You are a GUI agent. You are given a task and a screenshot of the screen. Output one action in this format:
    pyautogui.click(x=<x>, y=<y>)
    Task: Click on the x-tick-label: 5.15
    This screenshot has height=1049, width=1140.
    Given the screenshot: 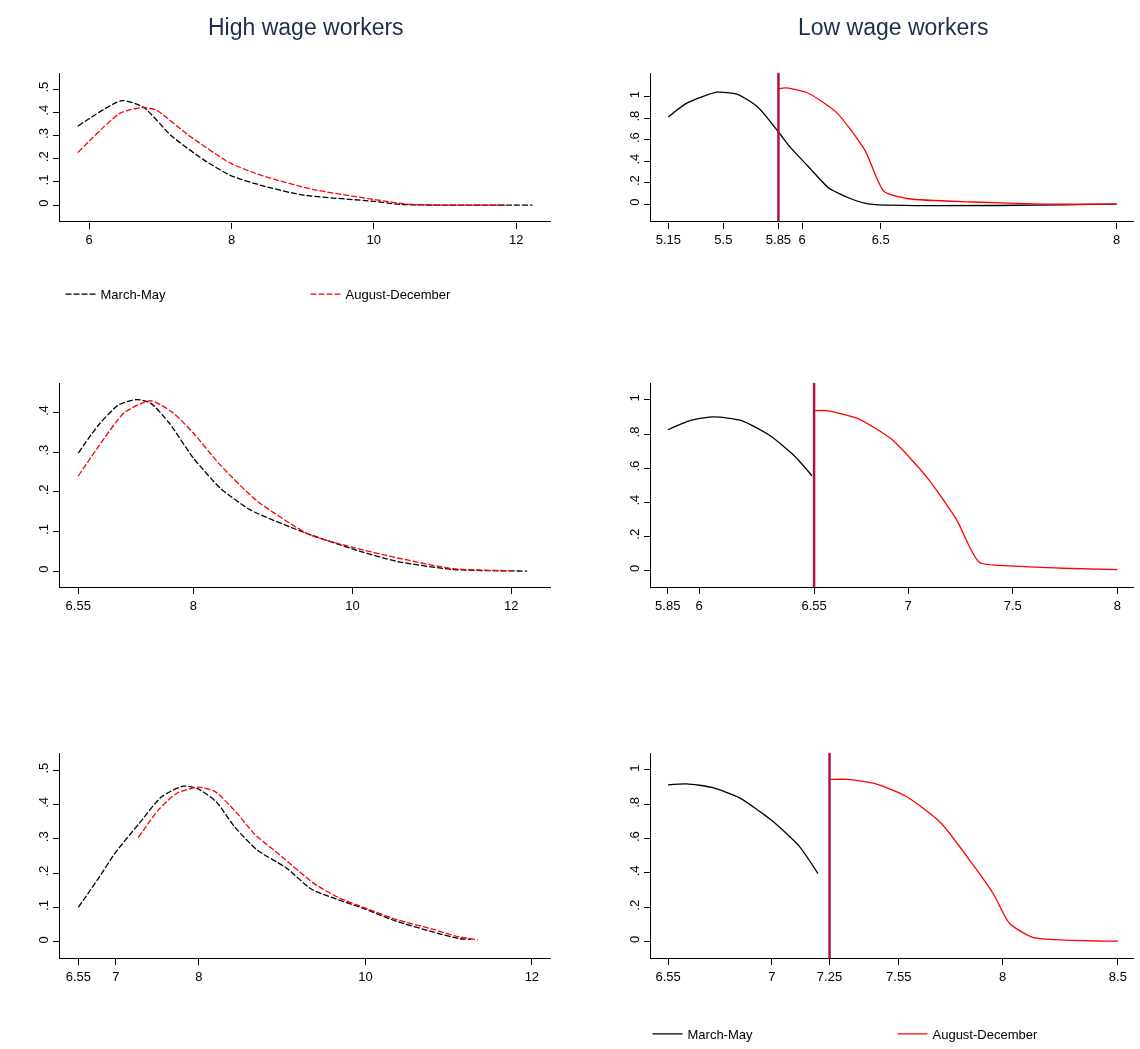 What is the action you would take?
    pyautogui.click(x=668, y=240)
    